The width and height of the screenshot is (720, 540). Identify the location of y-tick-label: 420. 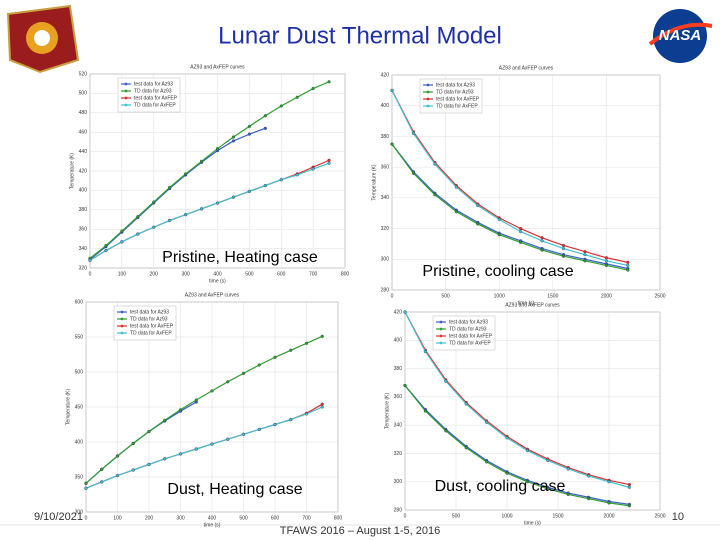
(385, 75).